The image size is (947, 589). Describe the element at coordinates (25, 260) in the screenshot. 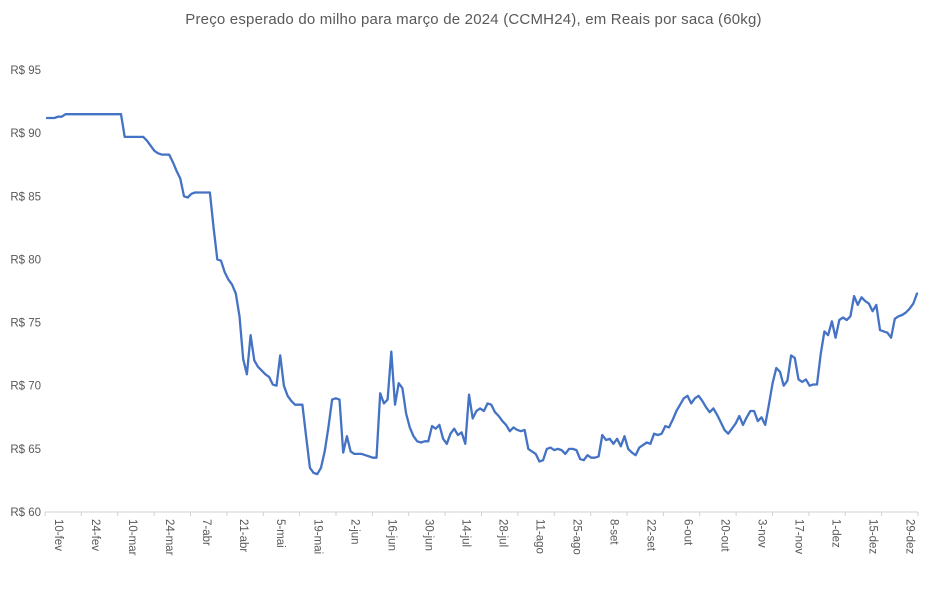

I see `y-axis-label: R$ 80` at that location.